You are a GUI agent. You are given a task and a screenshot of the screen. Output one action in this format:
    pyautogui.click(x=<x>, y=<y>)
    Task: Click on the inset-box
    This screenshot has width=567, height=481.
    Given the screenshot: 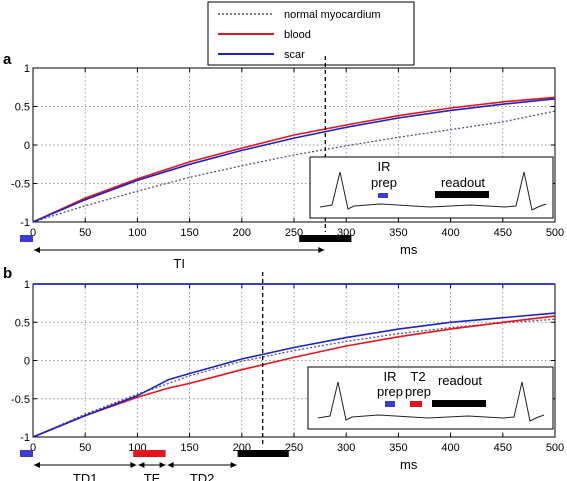 What is the action you would take?
    pyautogui.click(x=431, y=187)
    